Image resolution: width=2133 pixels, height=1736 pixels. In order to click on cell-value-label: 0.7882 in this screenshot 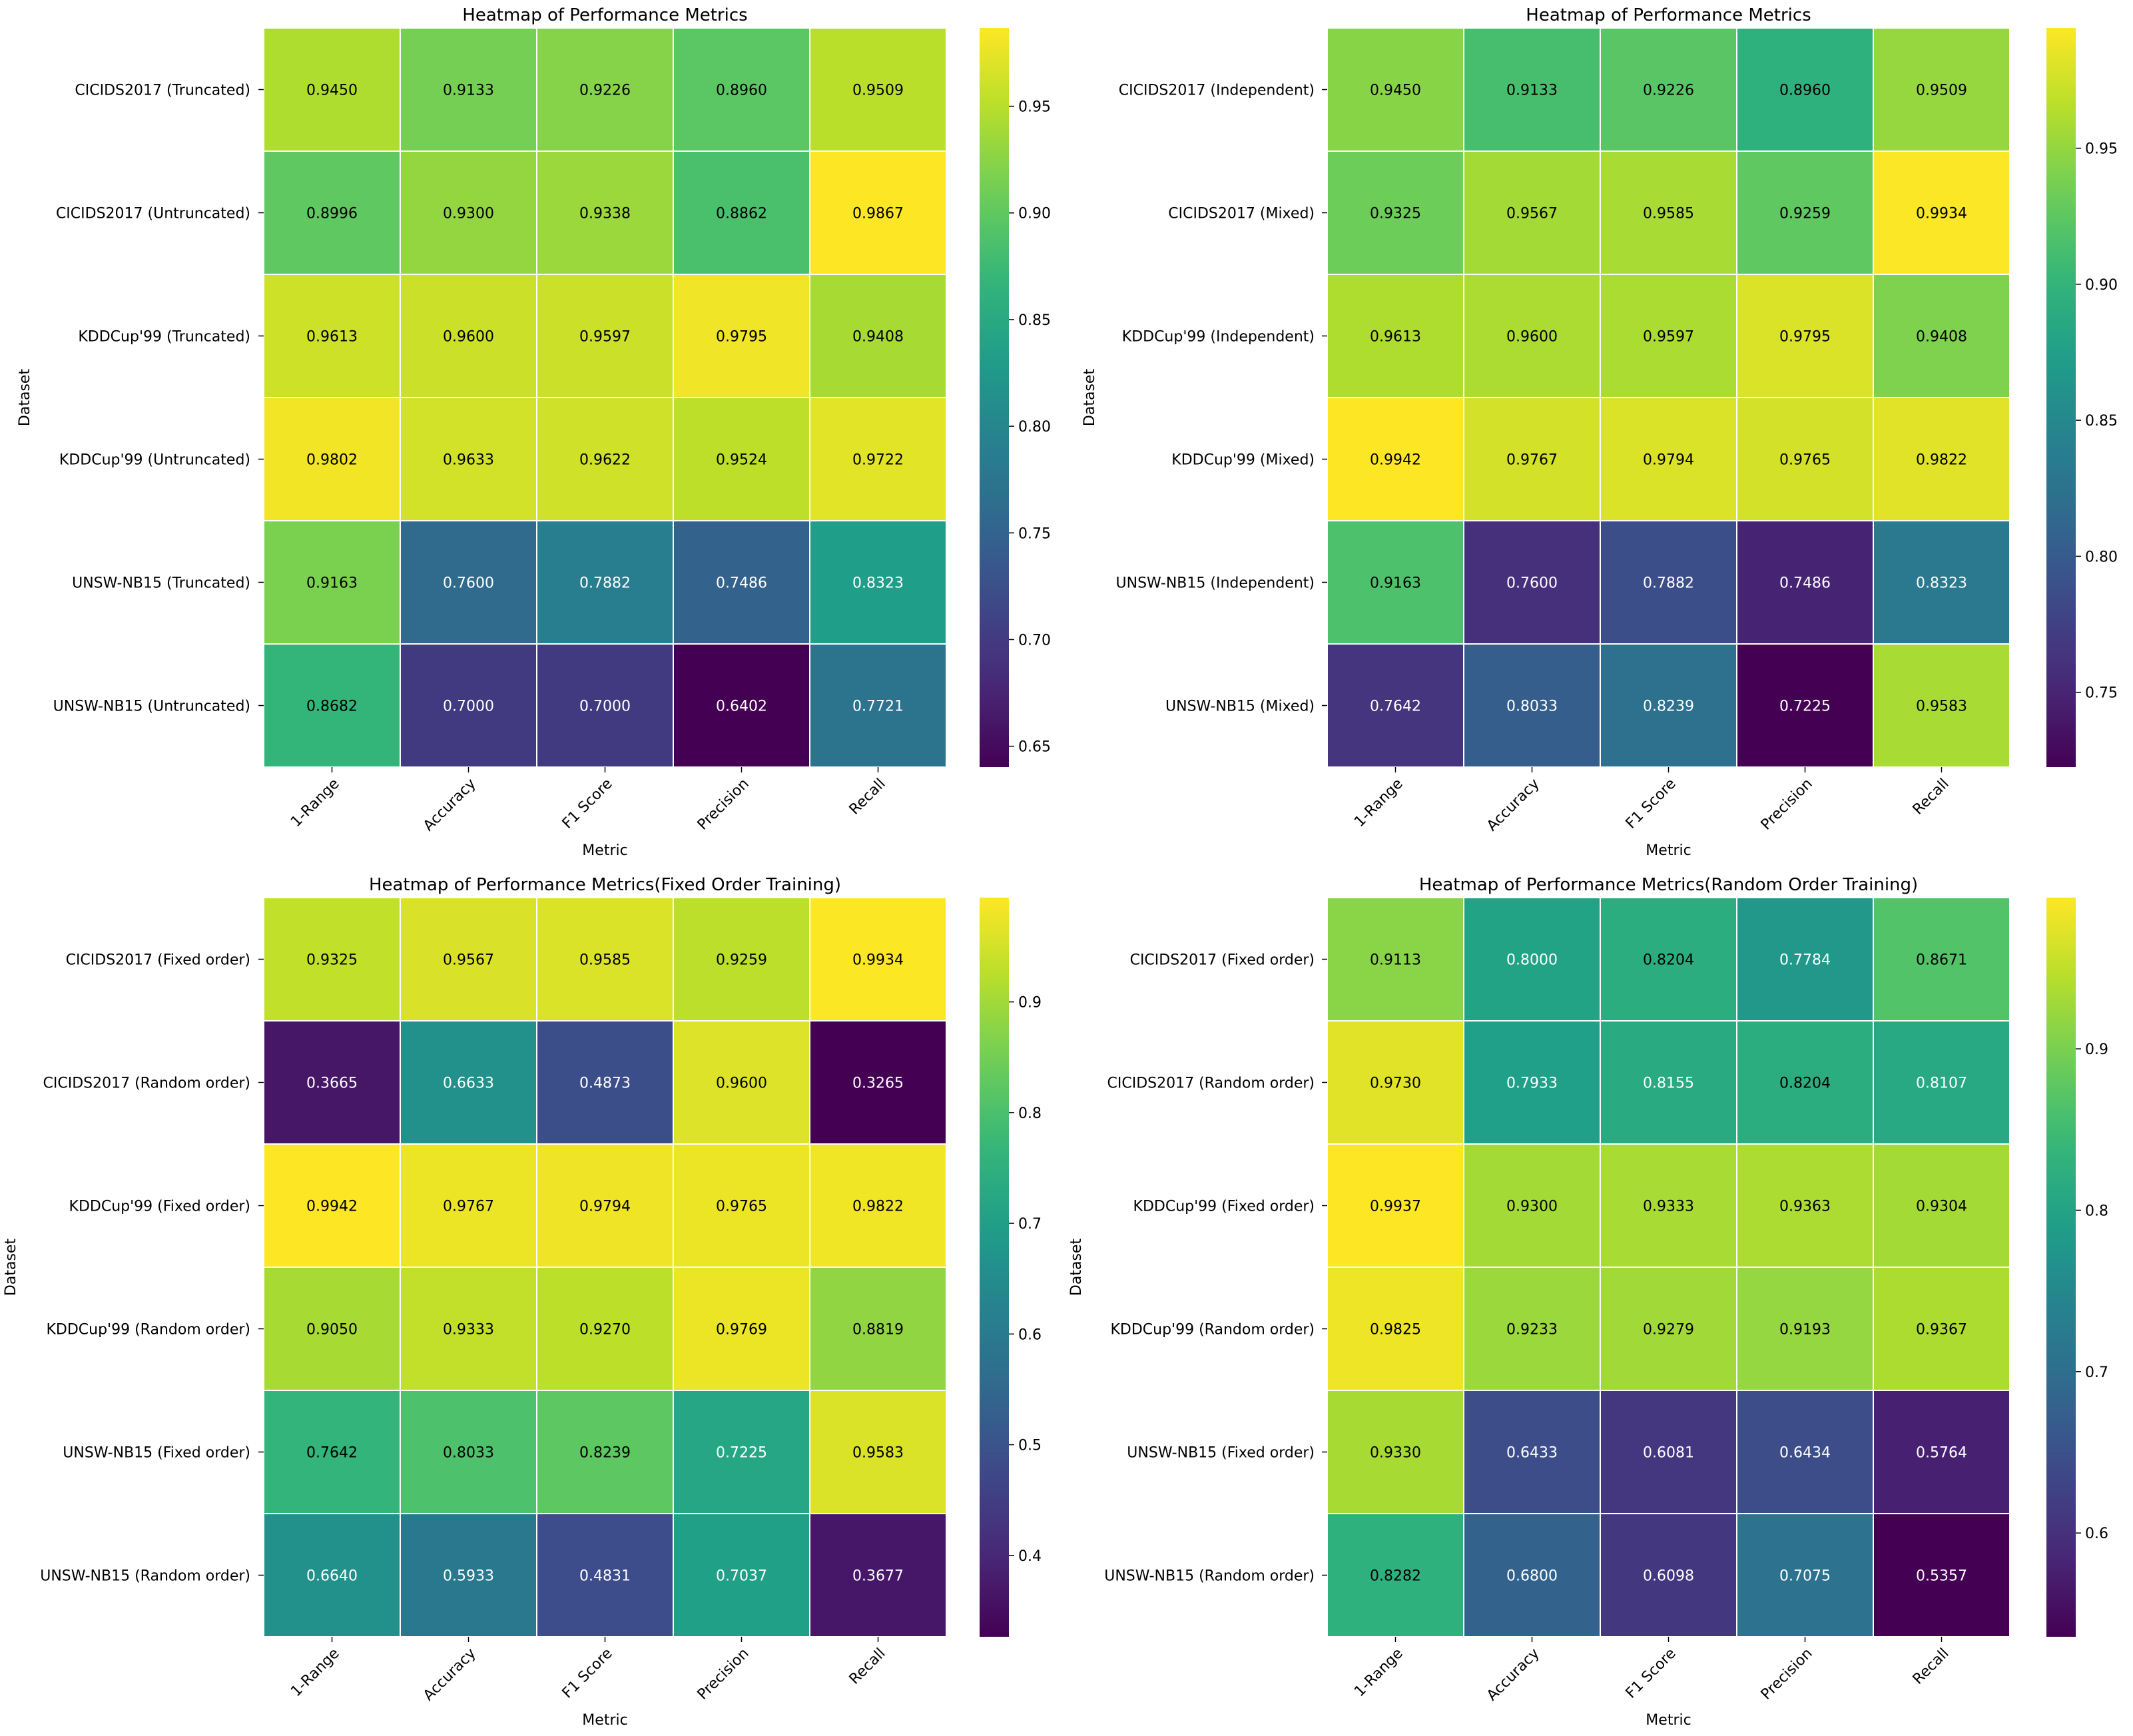, I will do `click(605, 583)`.